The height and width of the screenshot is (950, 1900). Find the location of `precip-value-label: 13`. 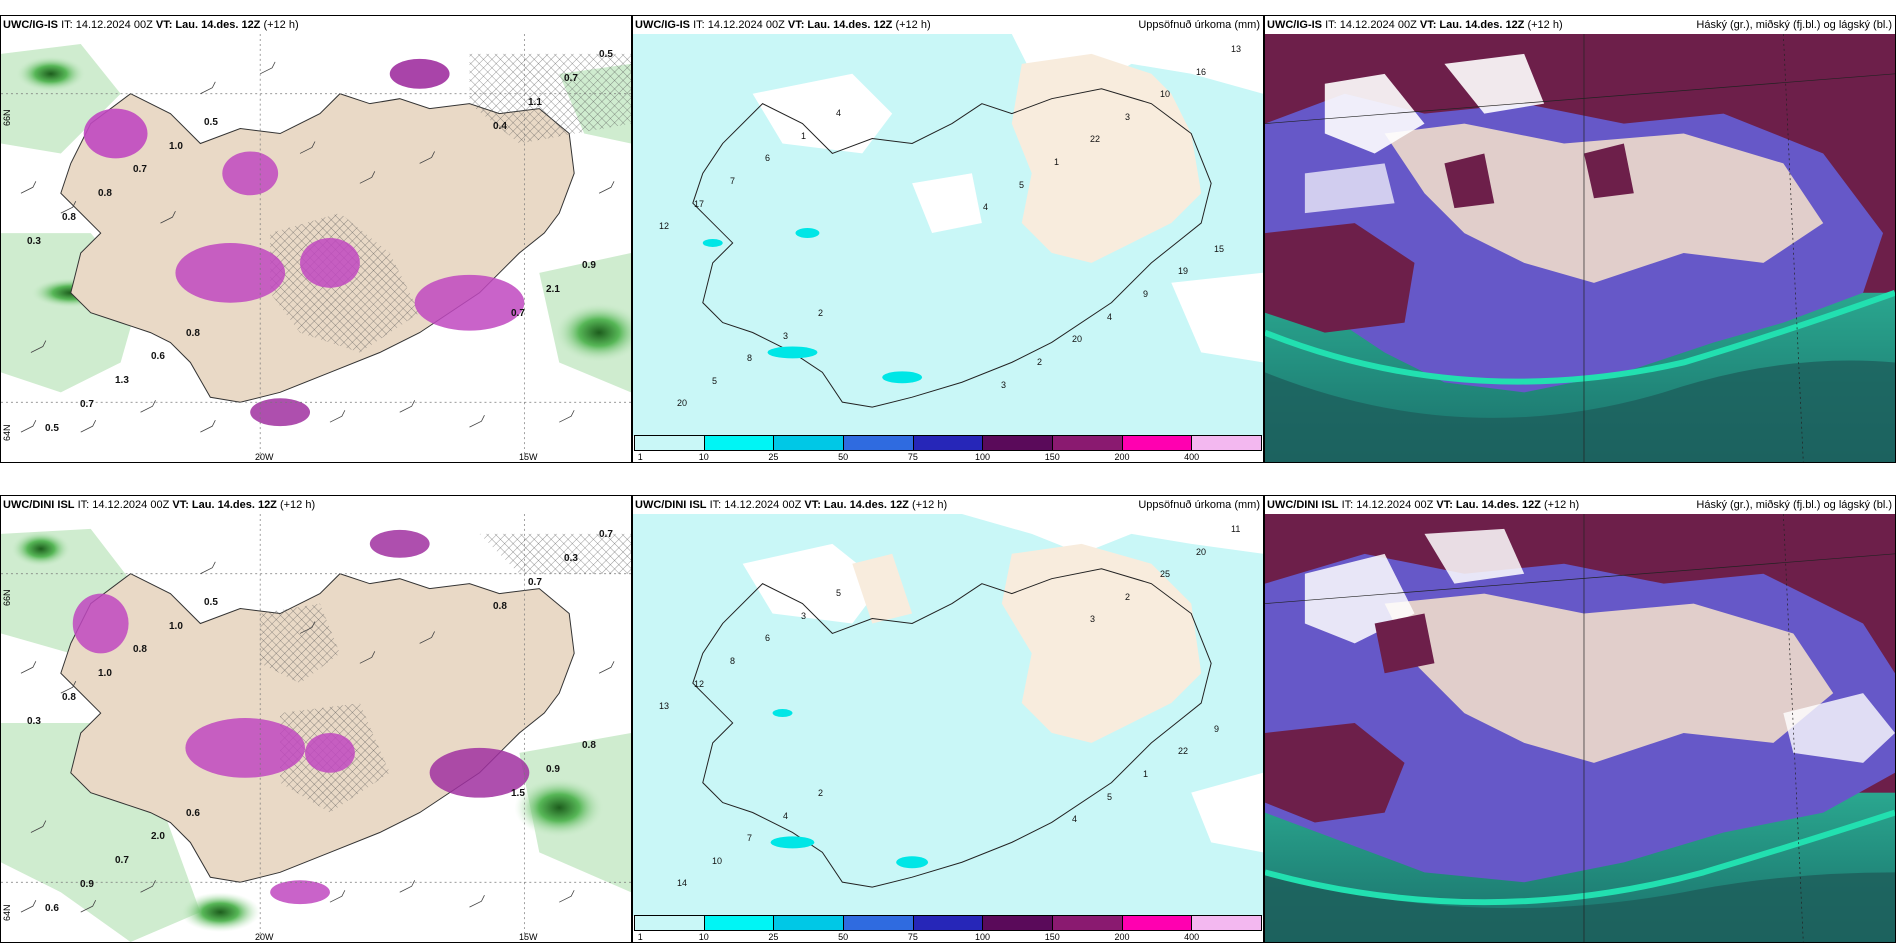

precip-value-label: 13 is located at coordinates (1236, 49).